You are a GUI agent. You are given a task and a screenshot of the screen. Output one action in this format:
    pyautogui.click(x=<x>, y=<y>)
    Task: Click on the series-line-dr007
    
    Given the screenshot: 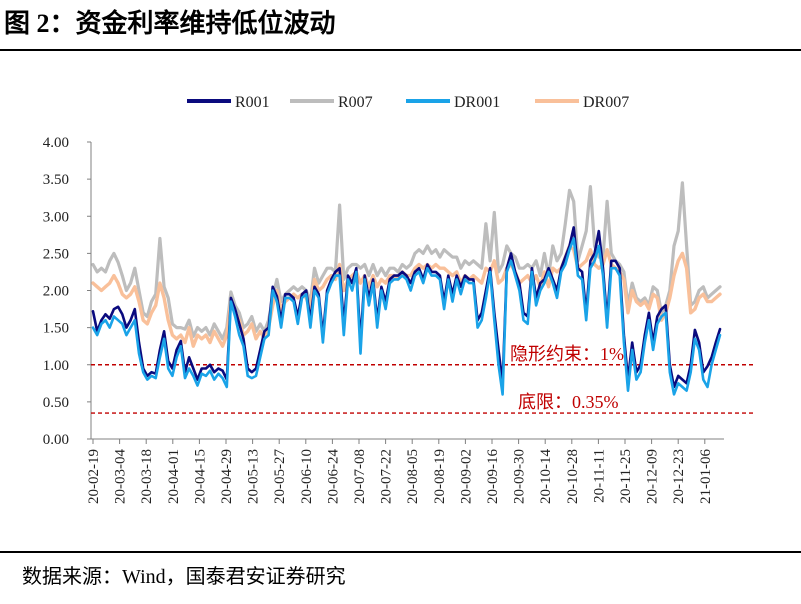 What is the action you would take?
    pyautogui.click(x=406, y=296)
    